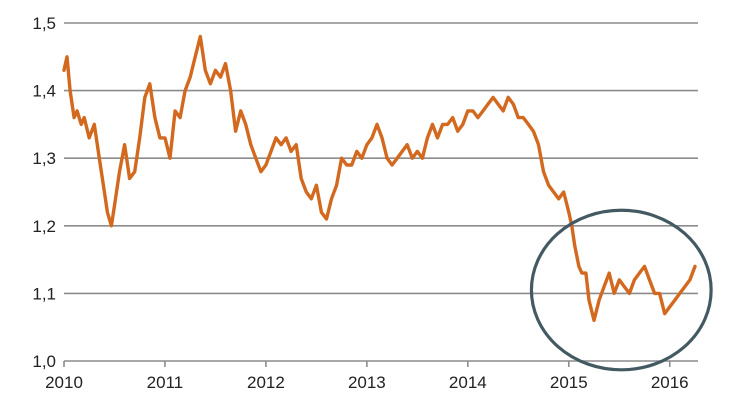  I want to click on x-tick-label: 2010, so click(64, 382).